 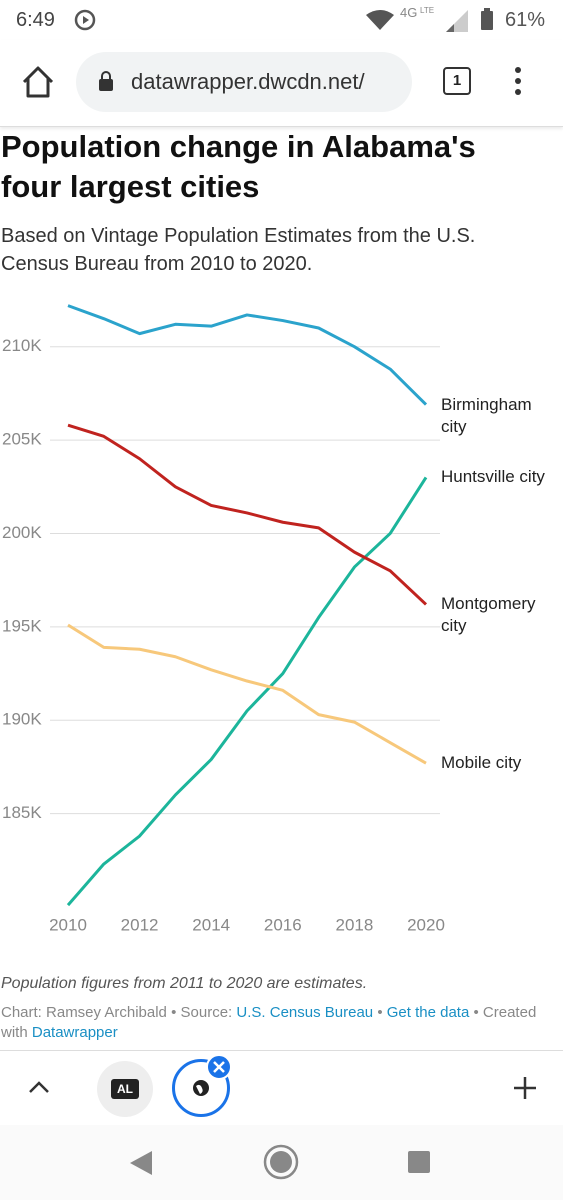 What do you see at coordinates (22, 812) in the screenshot?
I see `y-tick-label: 185K` at bounding box center [22, 812].